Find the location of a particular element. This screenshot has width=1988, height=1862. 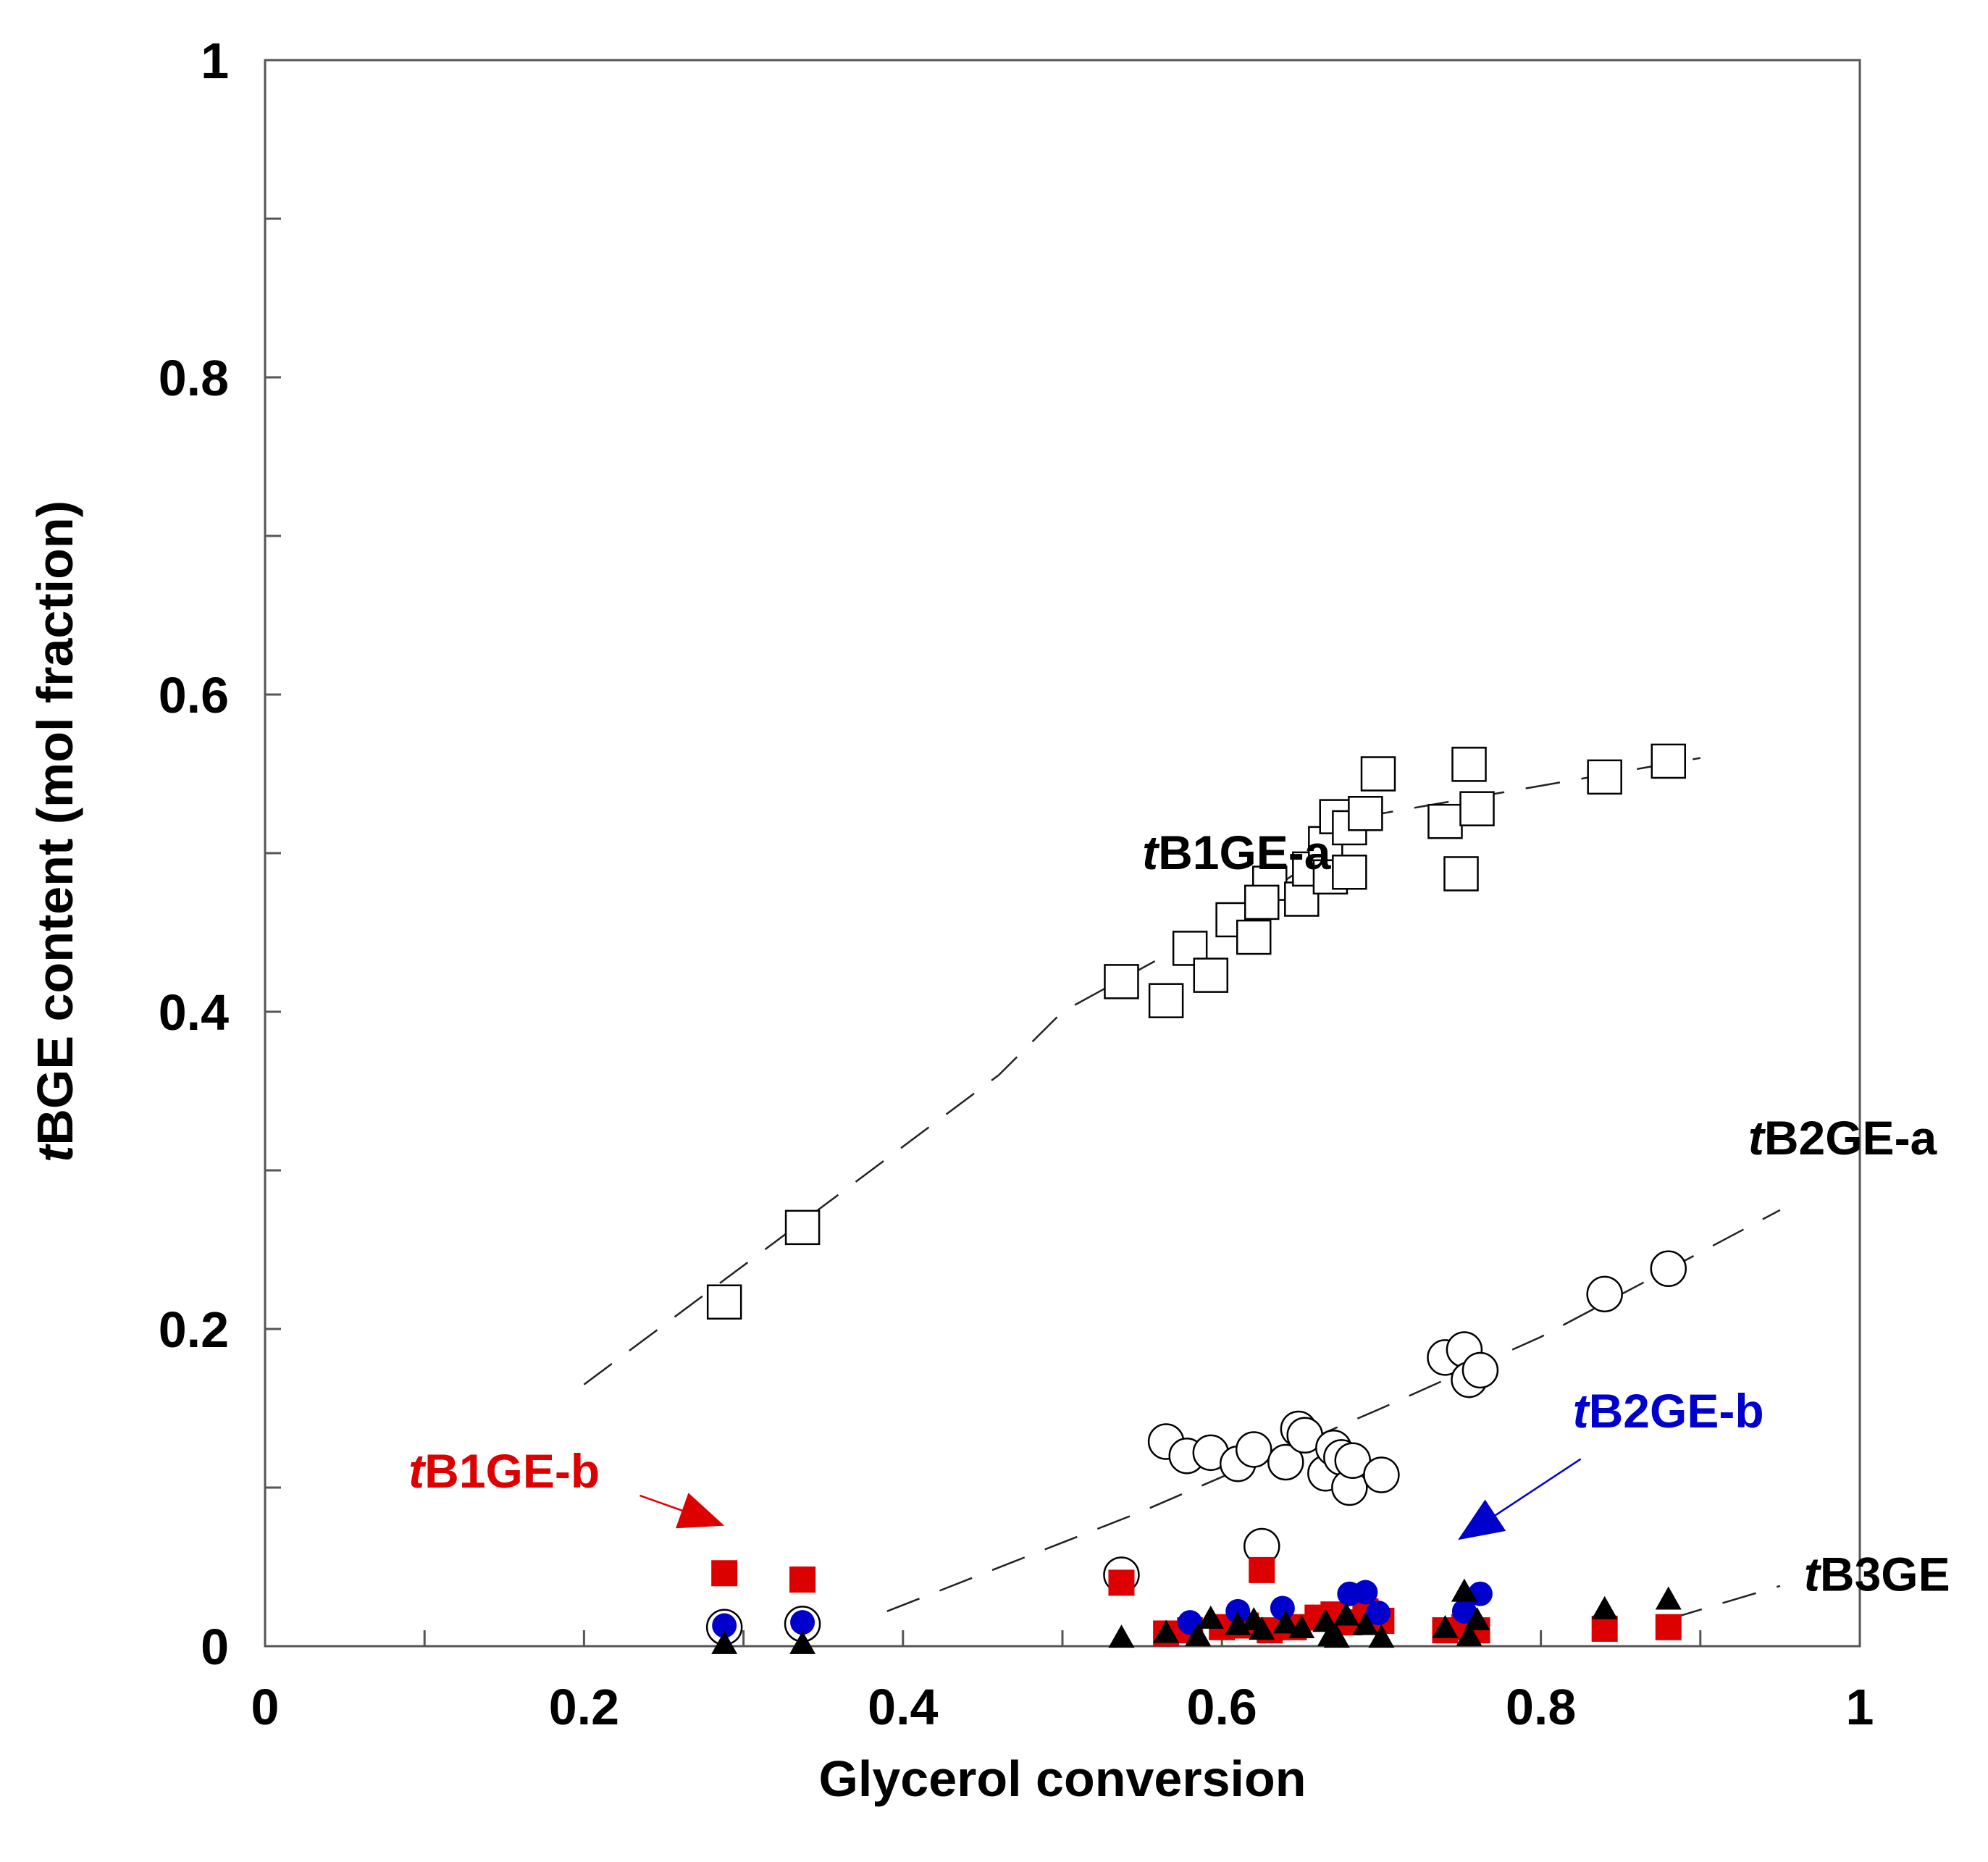

x-tick-label: 0.6 is located at coordinates (1222, 1707).